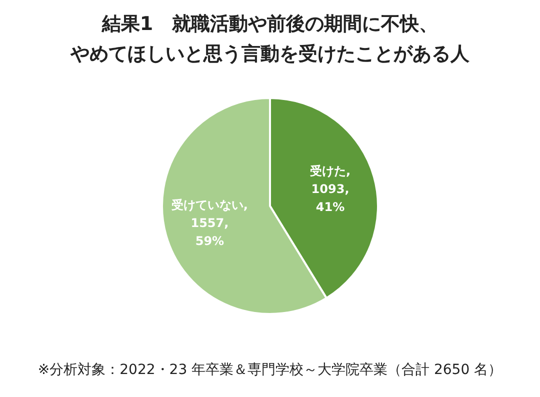 The width and height of the screenshot is (540, 397). What do you see at coordinates (330, 189) in the screenshot?
I see `slice-label: 受けた, 1093, 41%` at bounding box center [330, 189].